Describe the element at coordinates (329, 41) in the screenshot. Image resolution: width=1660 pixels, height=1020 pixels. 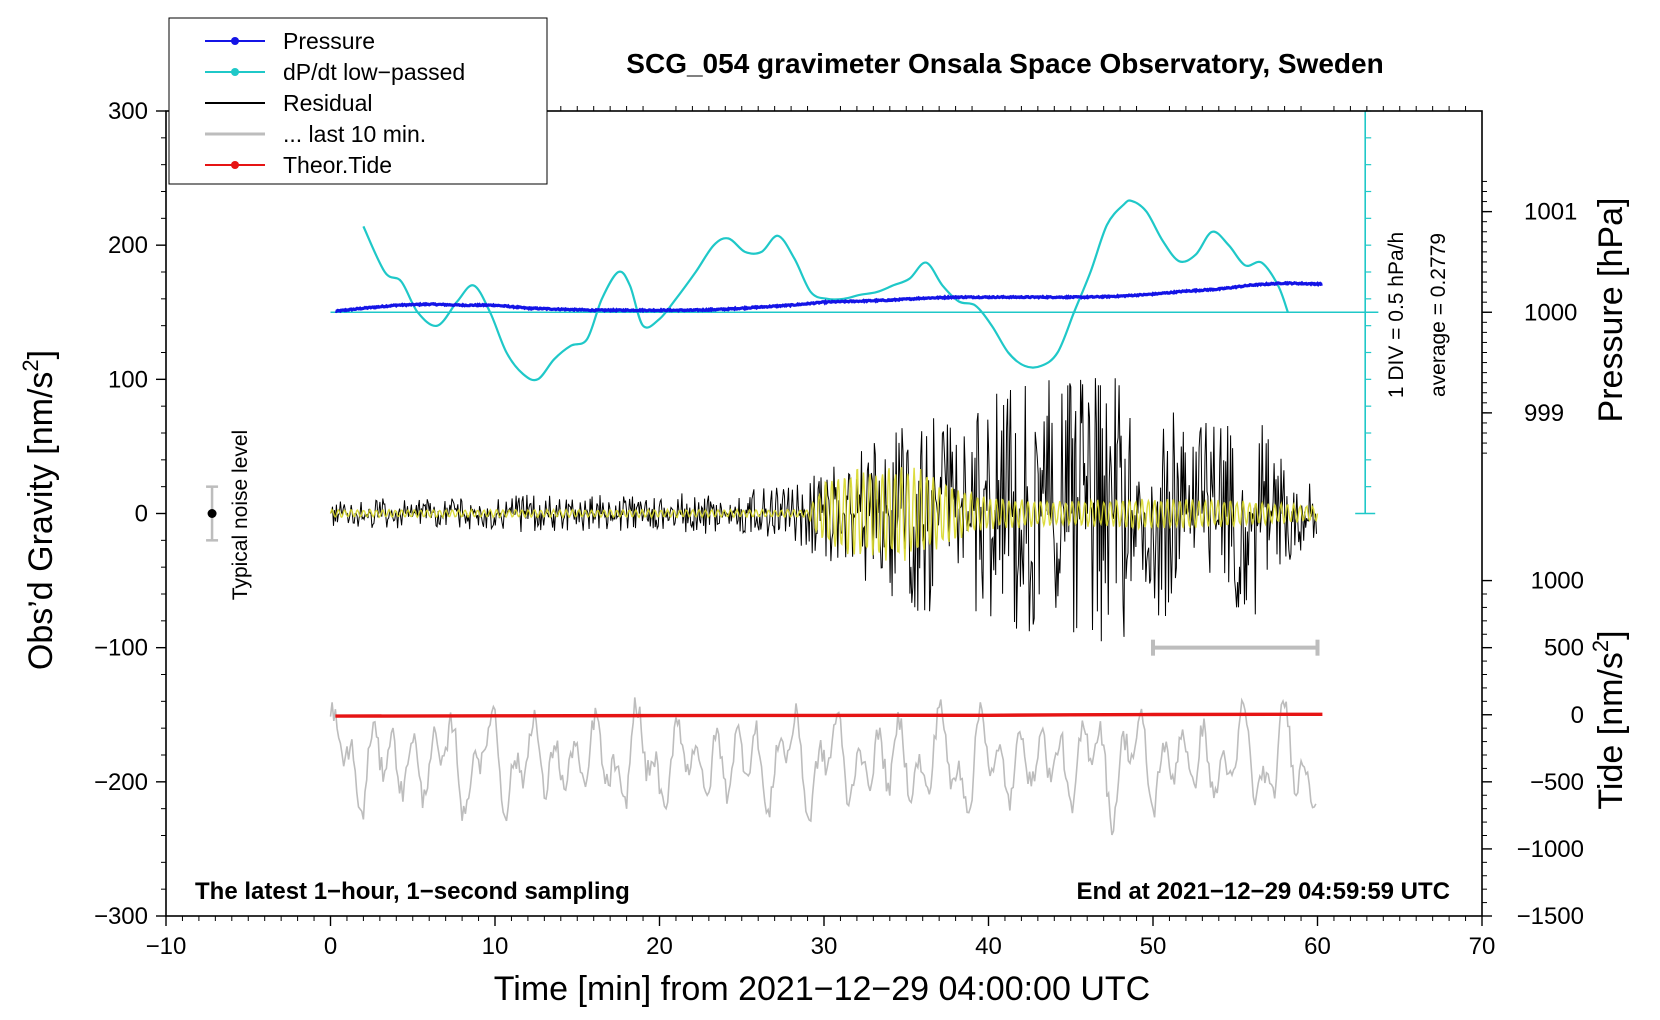
I see `legend-label: Pressure` at that location.